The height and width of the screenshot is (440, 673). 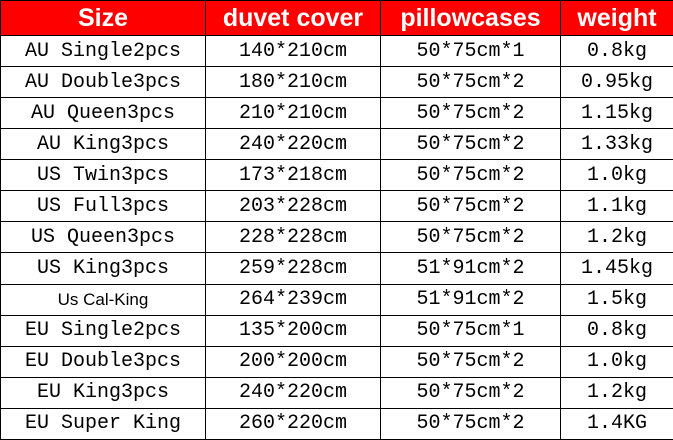 What do you see at coordinates (470, 18) in the screenshot?
I see `header-cell: pillowcases` at bounding box center [470, 18].